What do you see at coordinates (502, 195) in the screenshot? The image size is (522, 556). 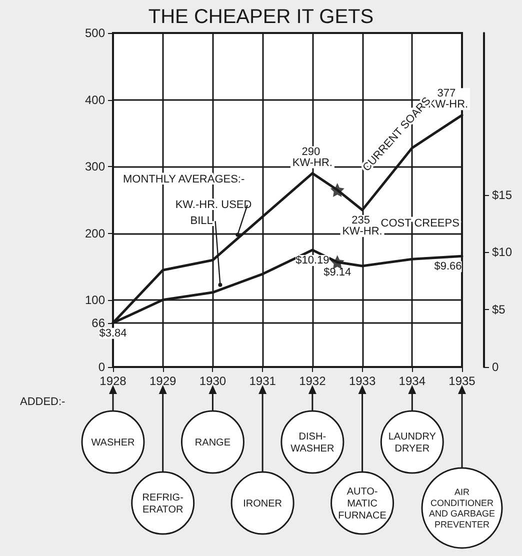 I see `y2-tick-label: $15` at bounding box center [502, 195].